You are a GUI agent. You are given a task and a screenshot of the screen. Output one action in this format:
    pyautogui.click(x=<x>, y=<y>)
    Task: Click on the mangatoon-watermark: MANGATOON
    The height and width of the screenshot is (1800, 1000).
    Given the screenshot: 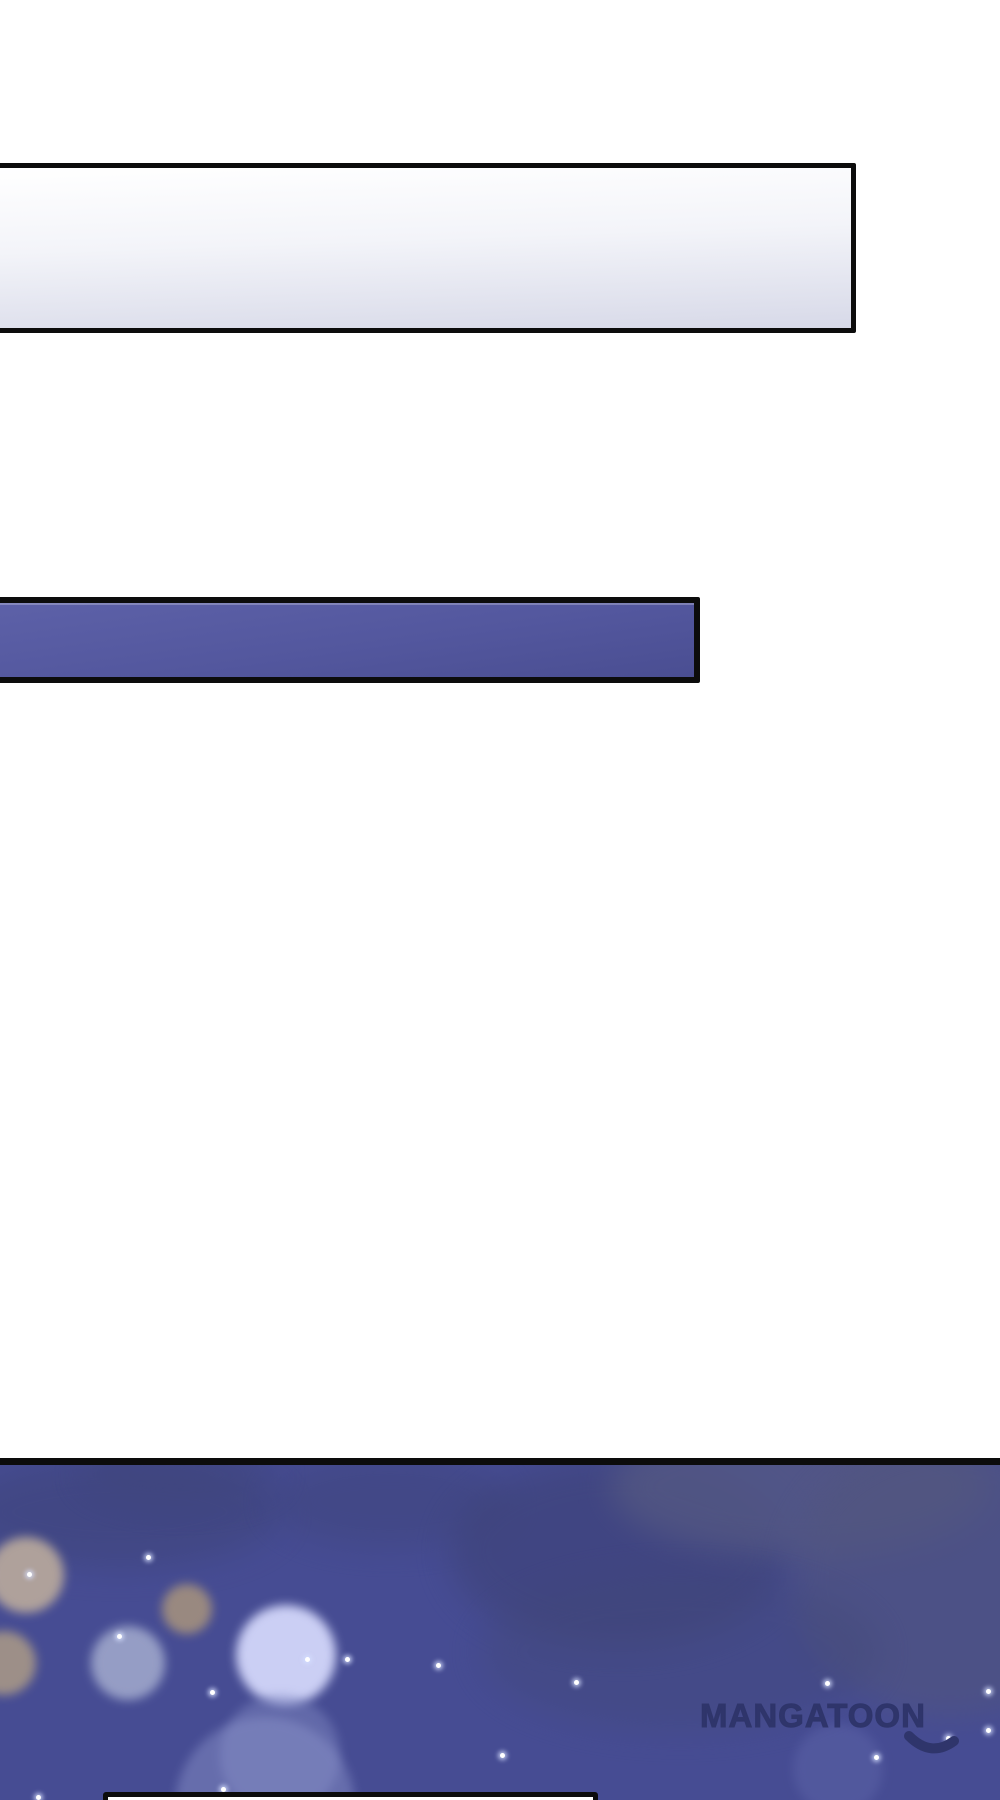 What is the action you would take?
    pyautogui.click(x=813, y=1716)
    